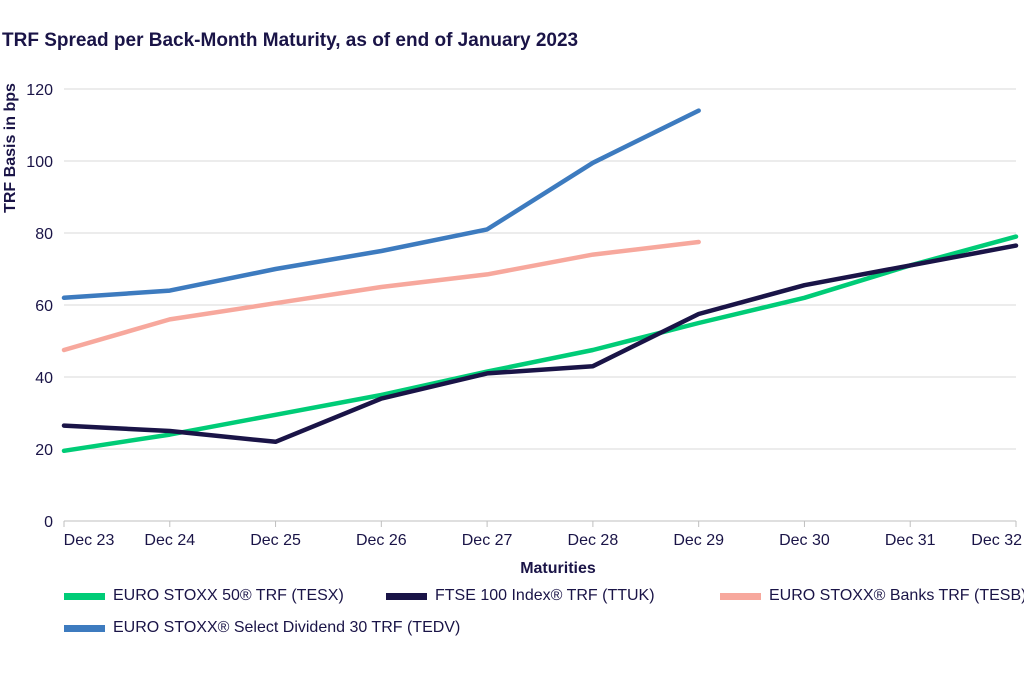  What do you see at coordinates (39, 162) in the screenshot?
I see `y-tick-label: 100` at bounding box center [39, 162].